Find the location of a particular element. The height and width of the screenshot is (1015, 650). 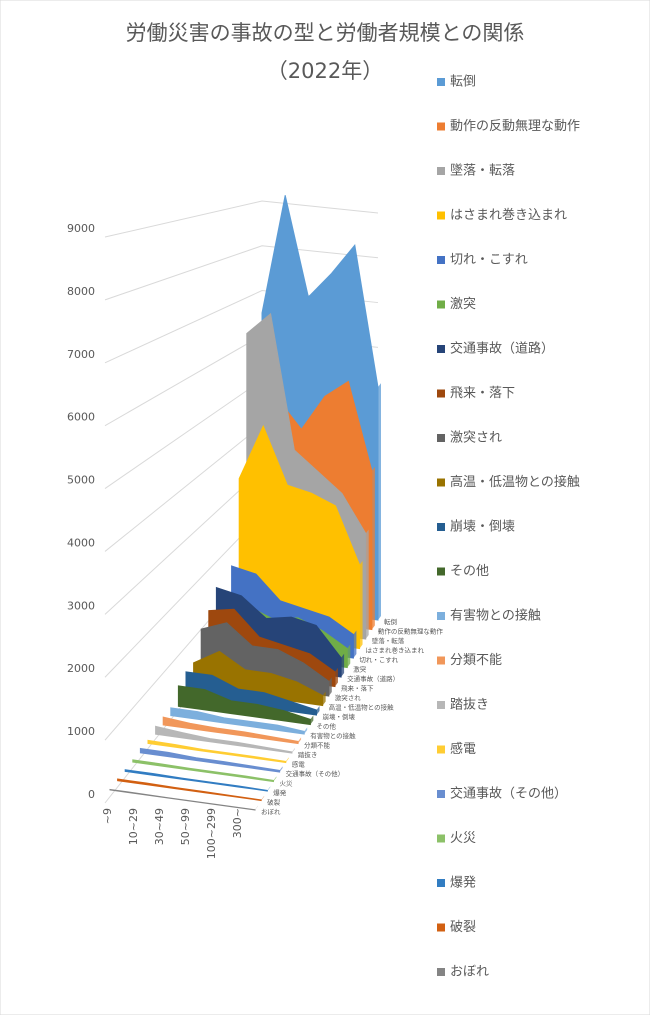

depth-label: 爆発 is located at coordinates (280, 792).